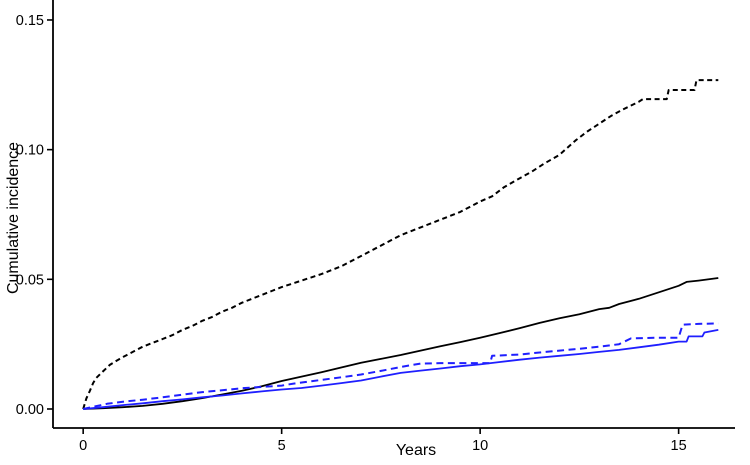 The width and height of the screenshot is (750, 465). Describe the element at coordinates (416, 450) in the screenshot. I see `x-axis-title: Years` at that location.